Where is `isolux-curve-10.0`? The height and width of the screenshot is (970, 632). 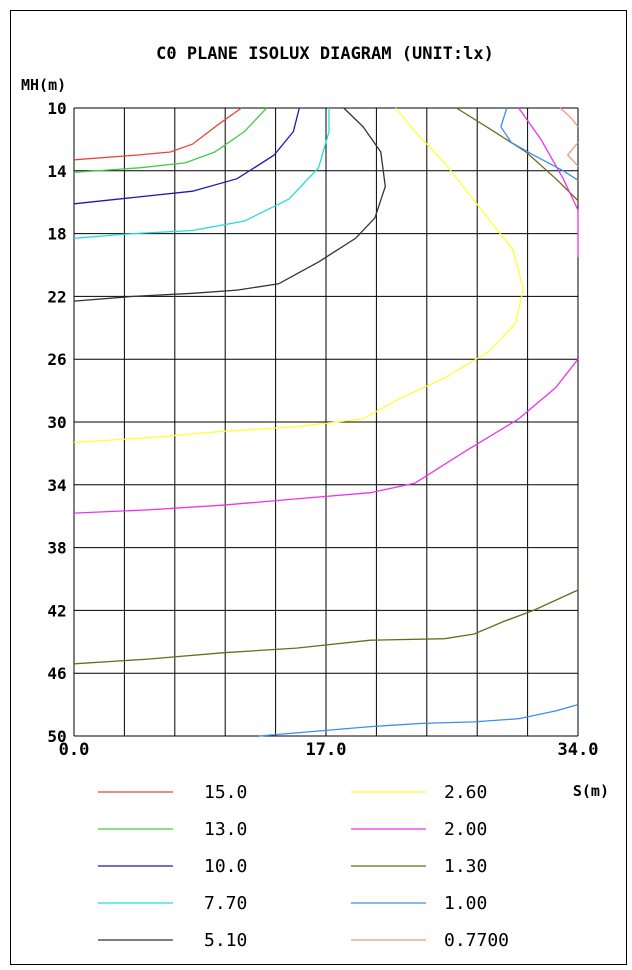 isolux-curve-10.0 is located at coordinates (186, 156).